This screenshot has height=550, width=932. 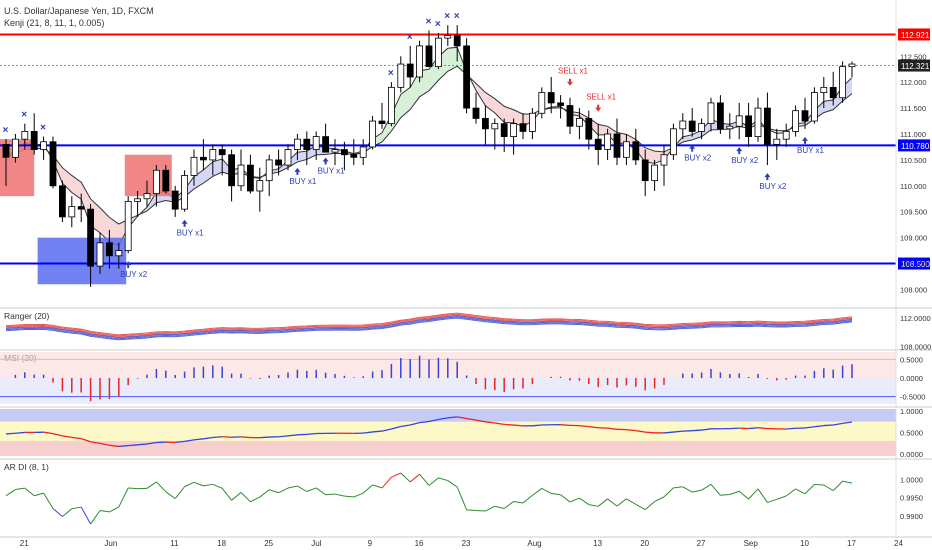 I want to click on time-tick: 21, so click(x=24, y=543).